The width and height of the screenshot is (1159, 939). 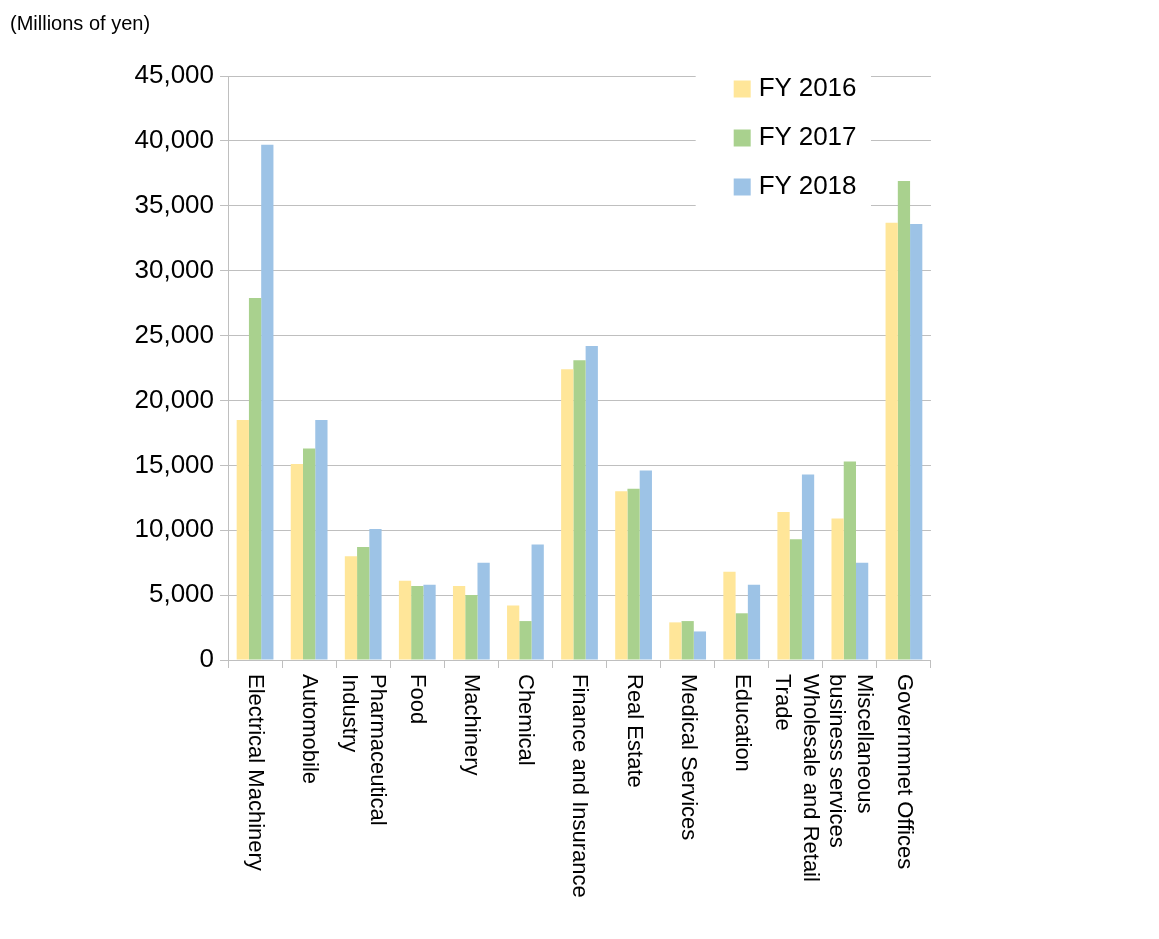 What do you see at coordinates (256, 772) in the screenshot?
I see `x-tick-label: Electrical Machinery` at bounding box center [256, 772].